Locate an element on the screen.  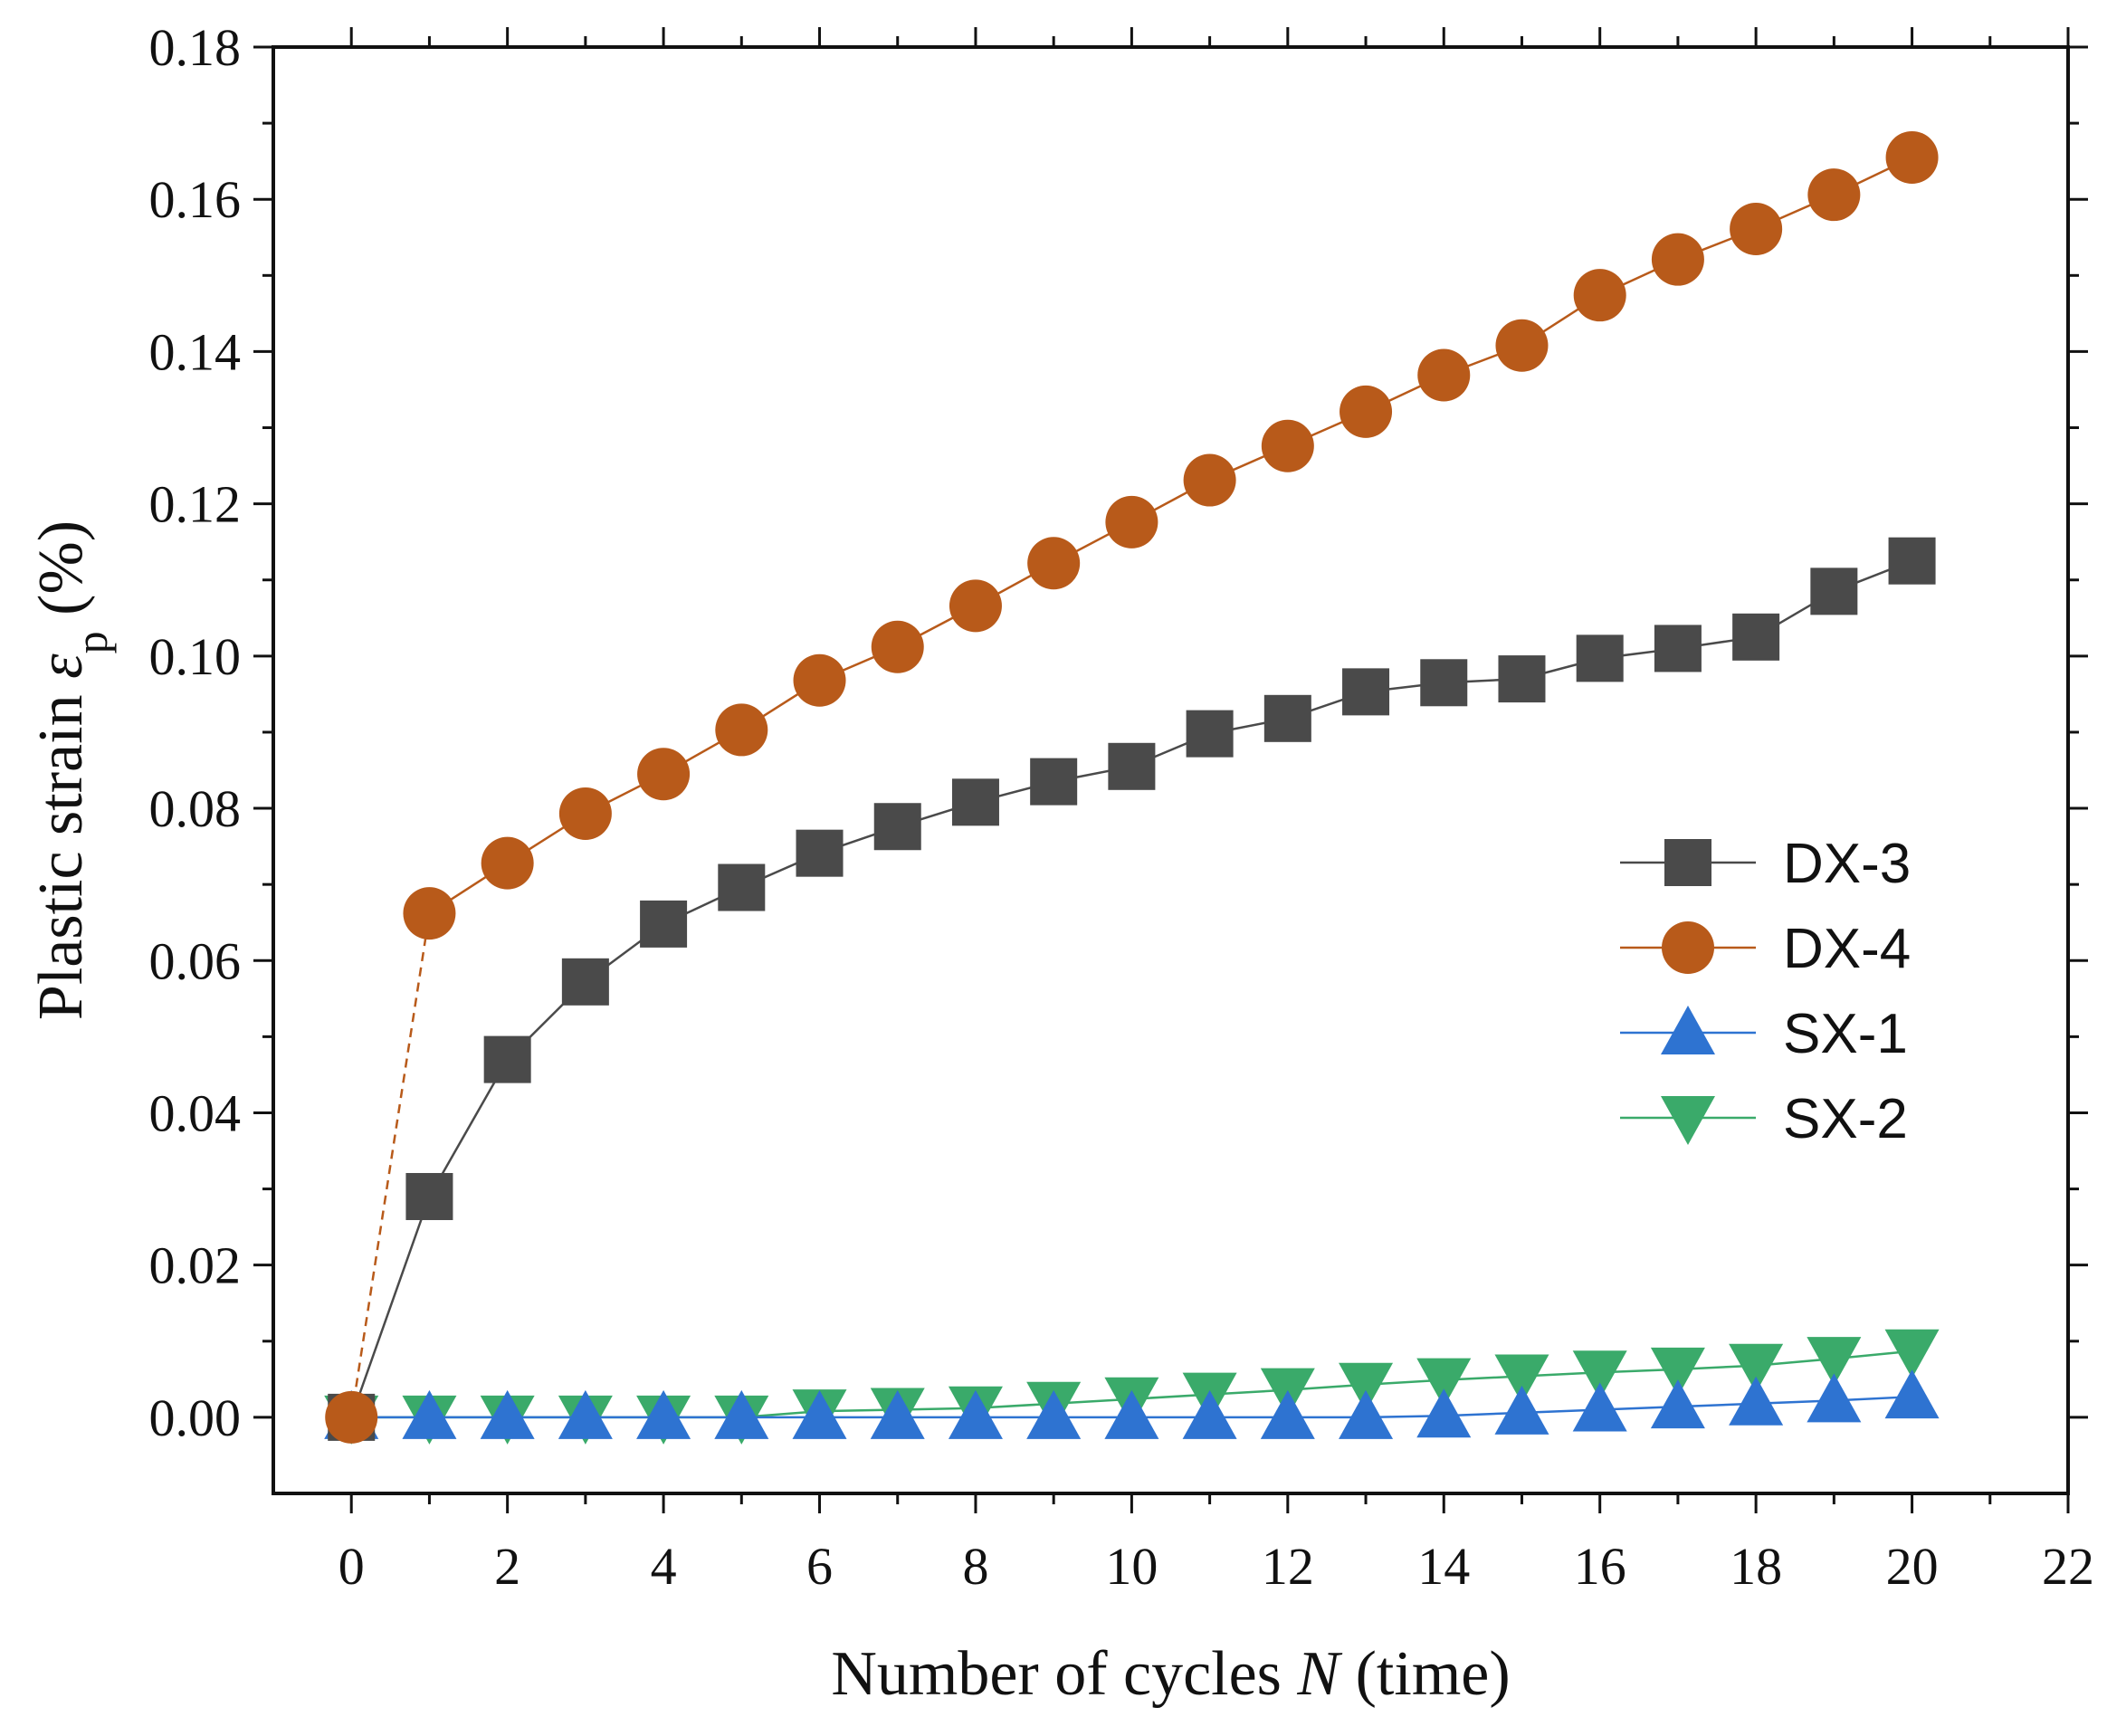
x-tick-label: 18 is located at coordinates (1756, 1566).